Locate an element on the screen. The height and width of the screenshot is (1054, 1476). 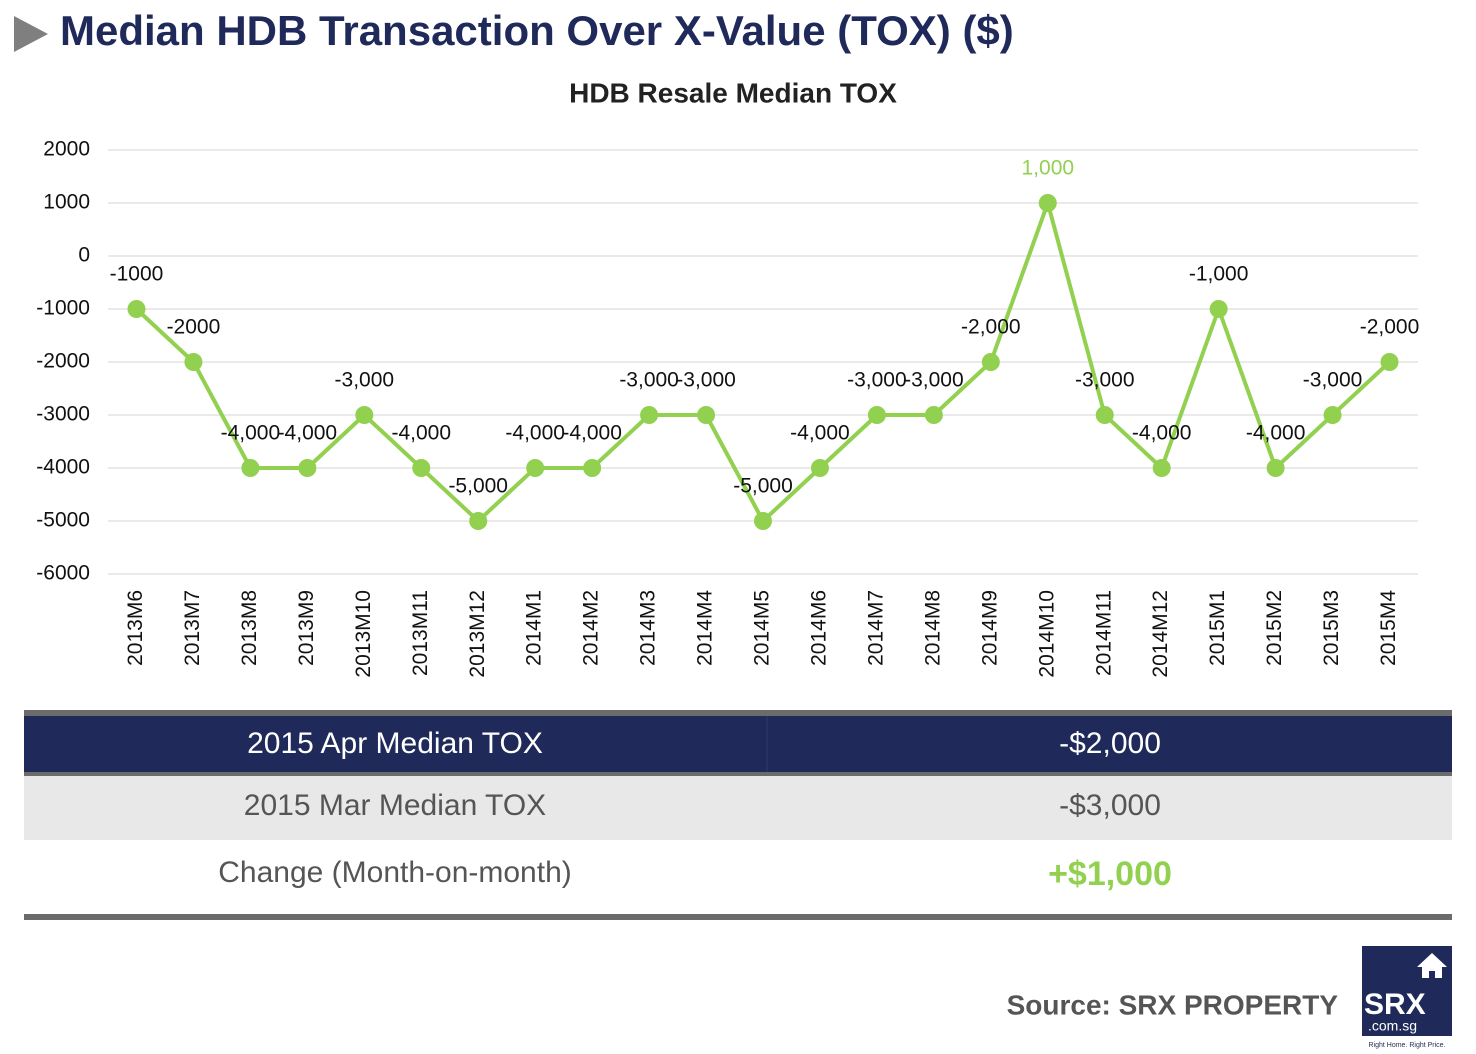
table-bottom-rule is located at coordinates (738, 917).